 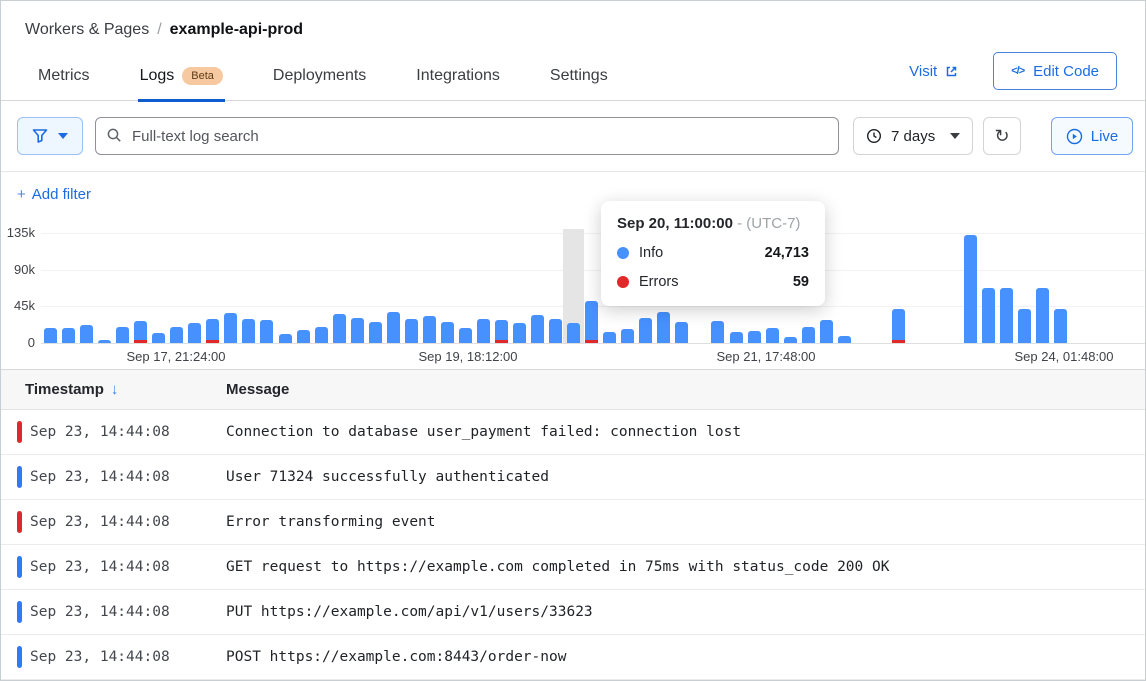 I want to click on live-button: Live, so click(x=1092, y=136).